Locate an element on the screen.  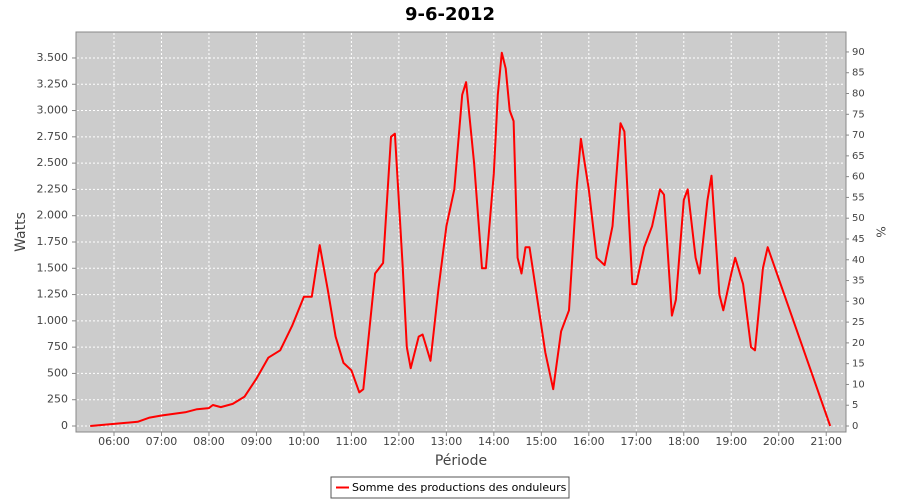
y-tick-label: 3.500 is located at coordinates (53, 57).